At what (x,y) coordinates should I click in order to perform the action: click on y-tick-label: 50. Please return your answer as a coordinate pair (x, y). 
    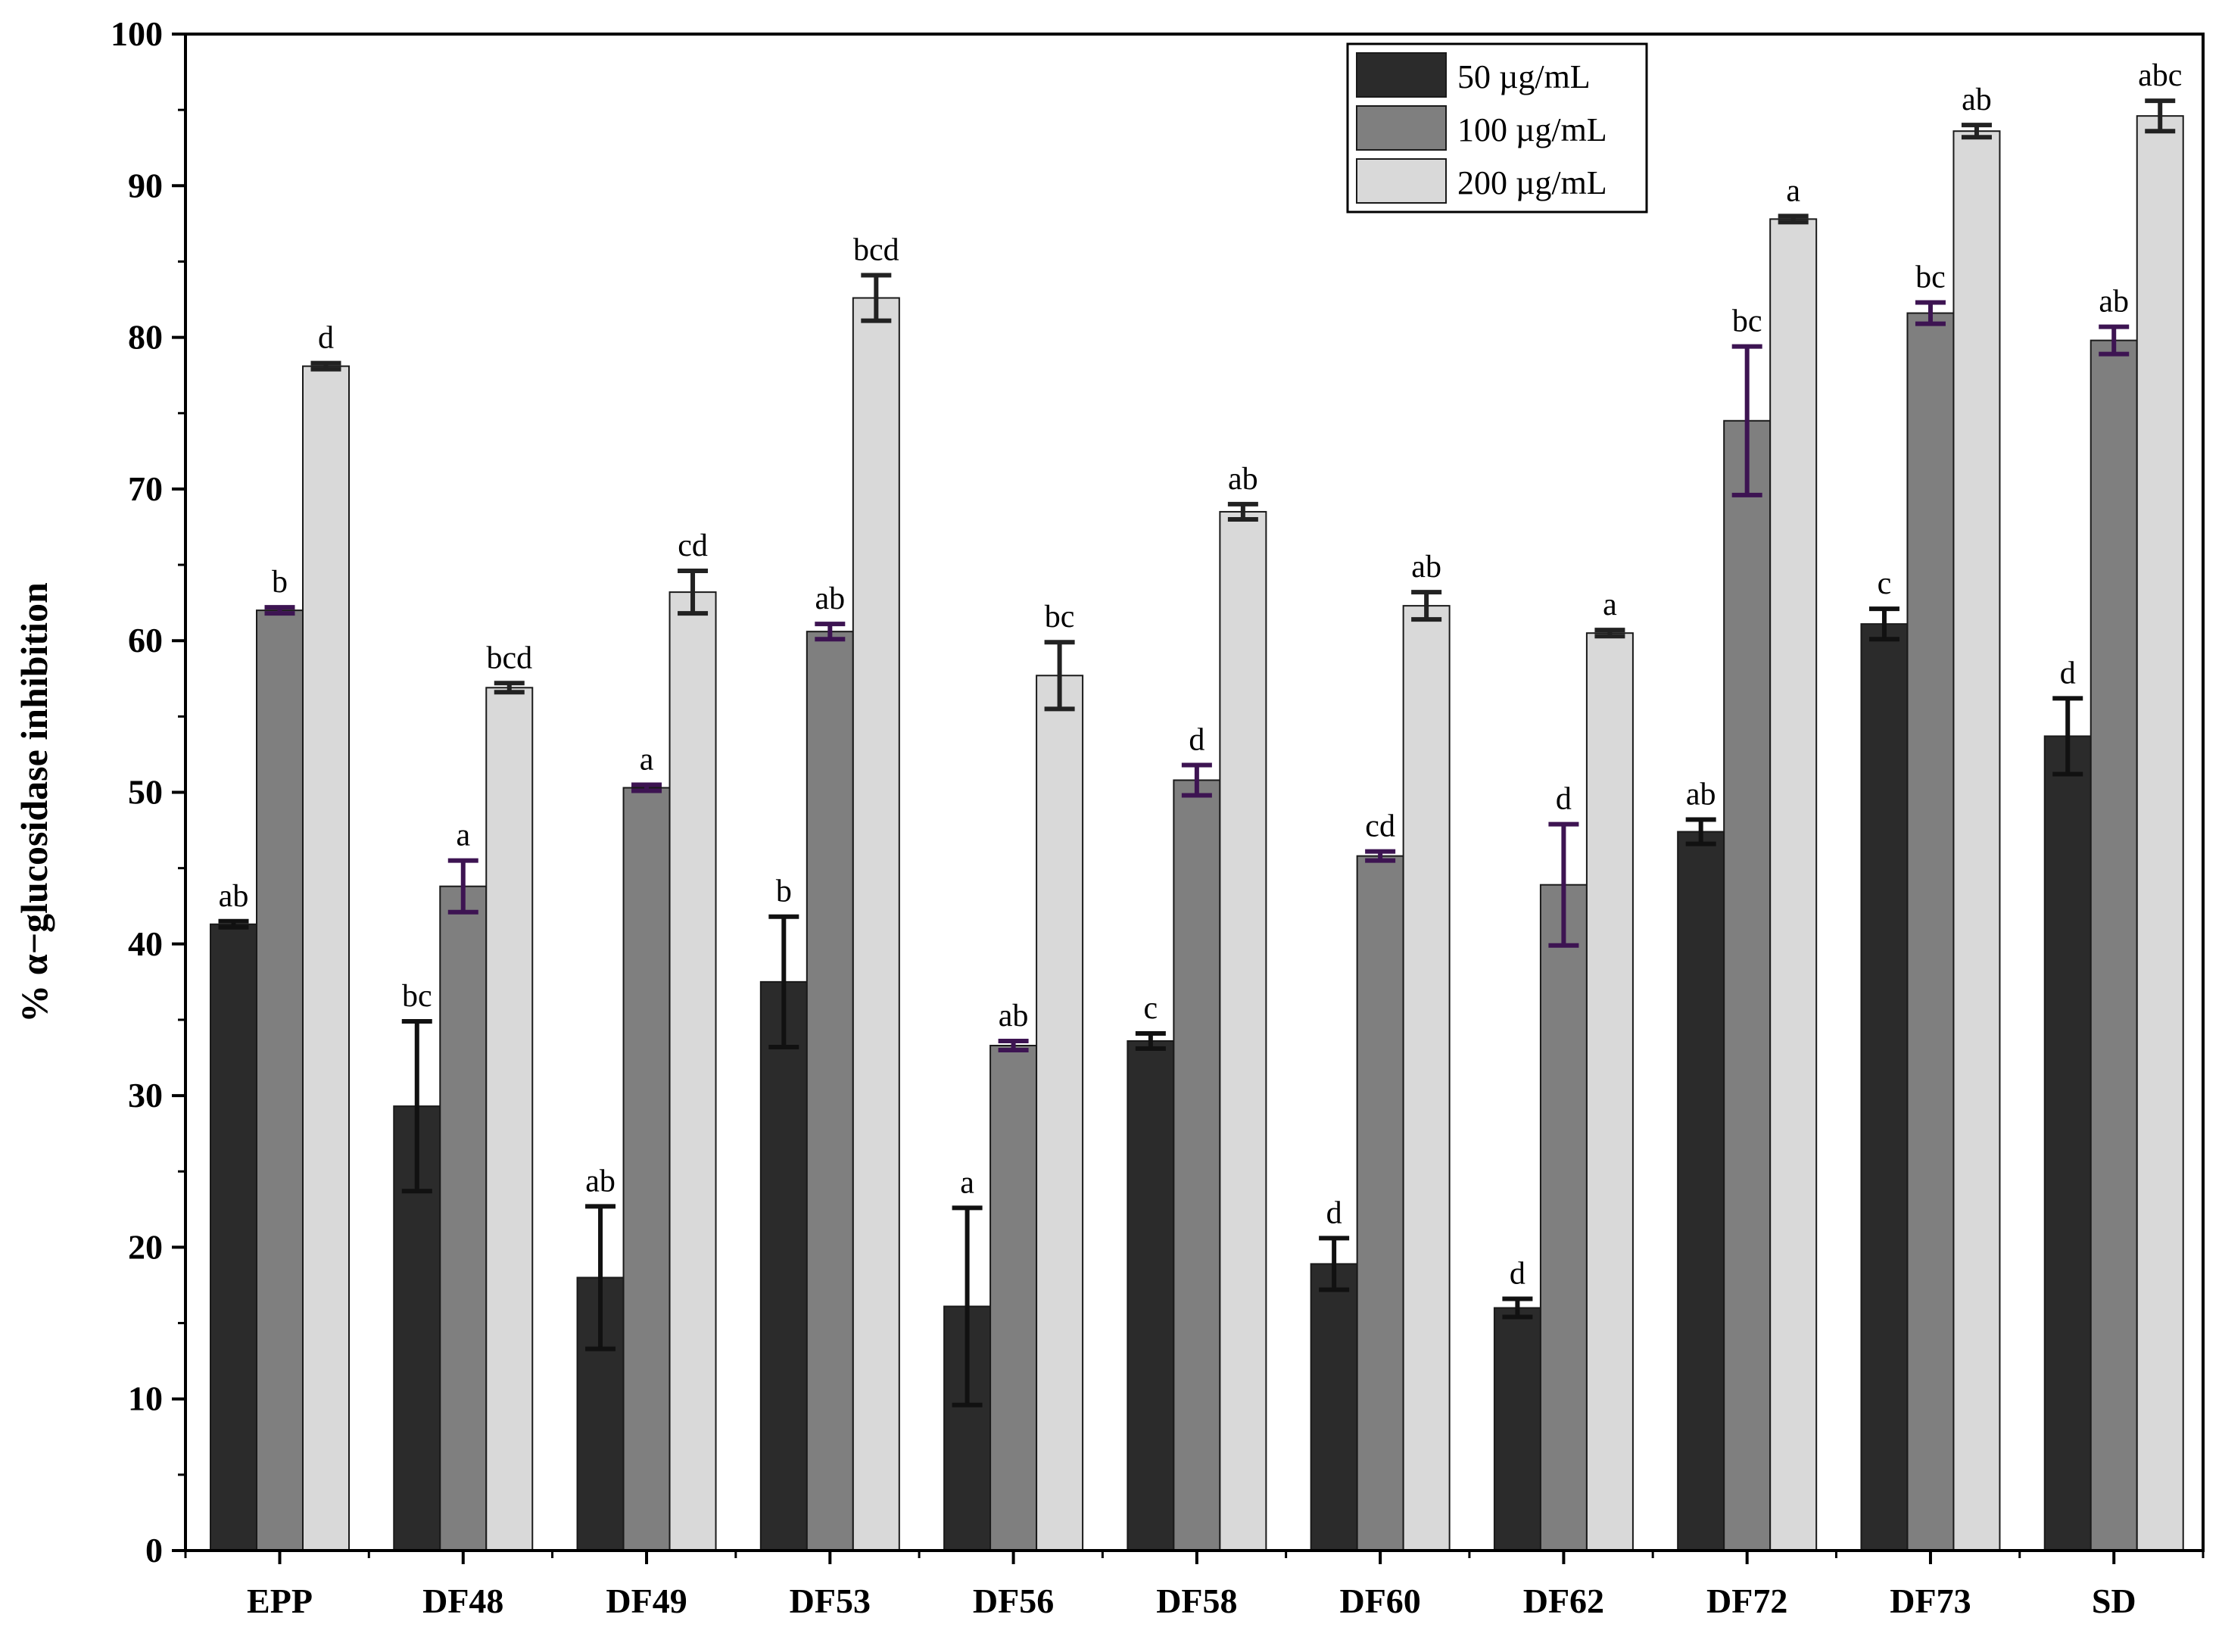
    Looking at the image, I should click on (145, 792).